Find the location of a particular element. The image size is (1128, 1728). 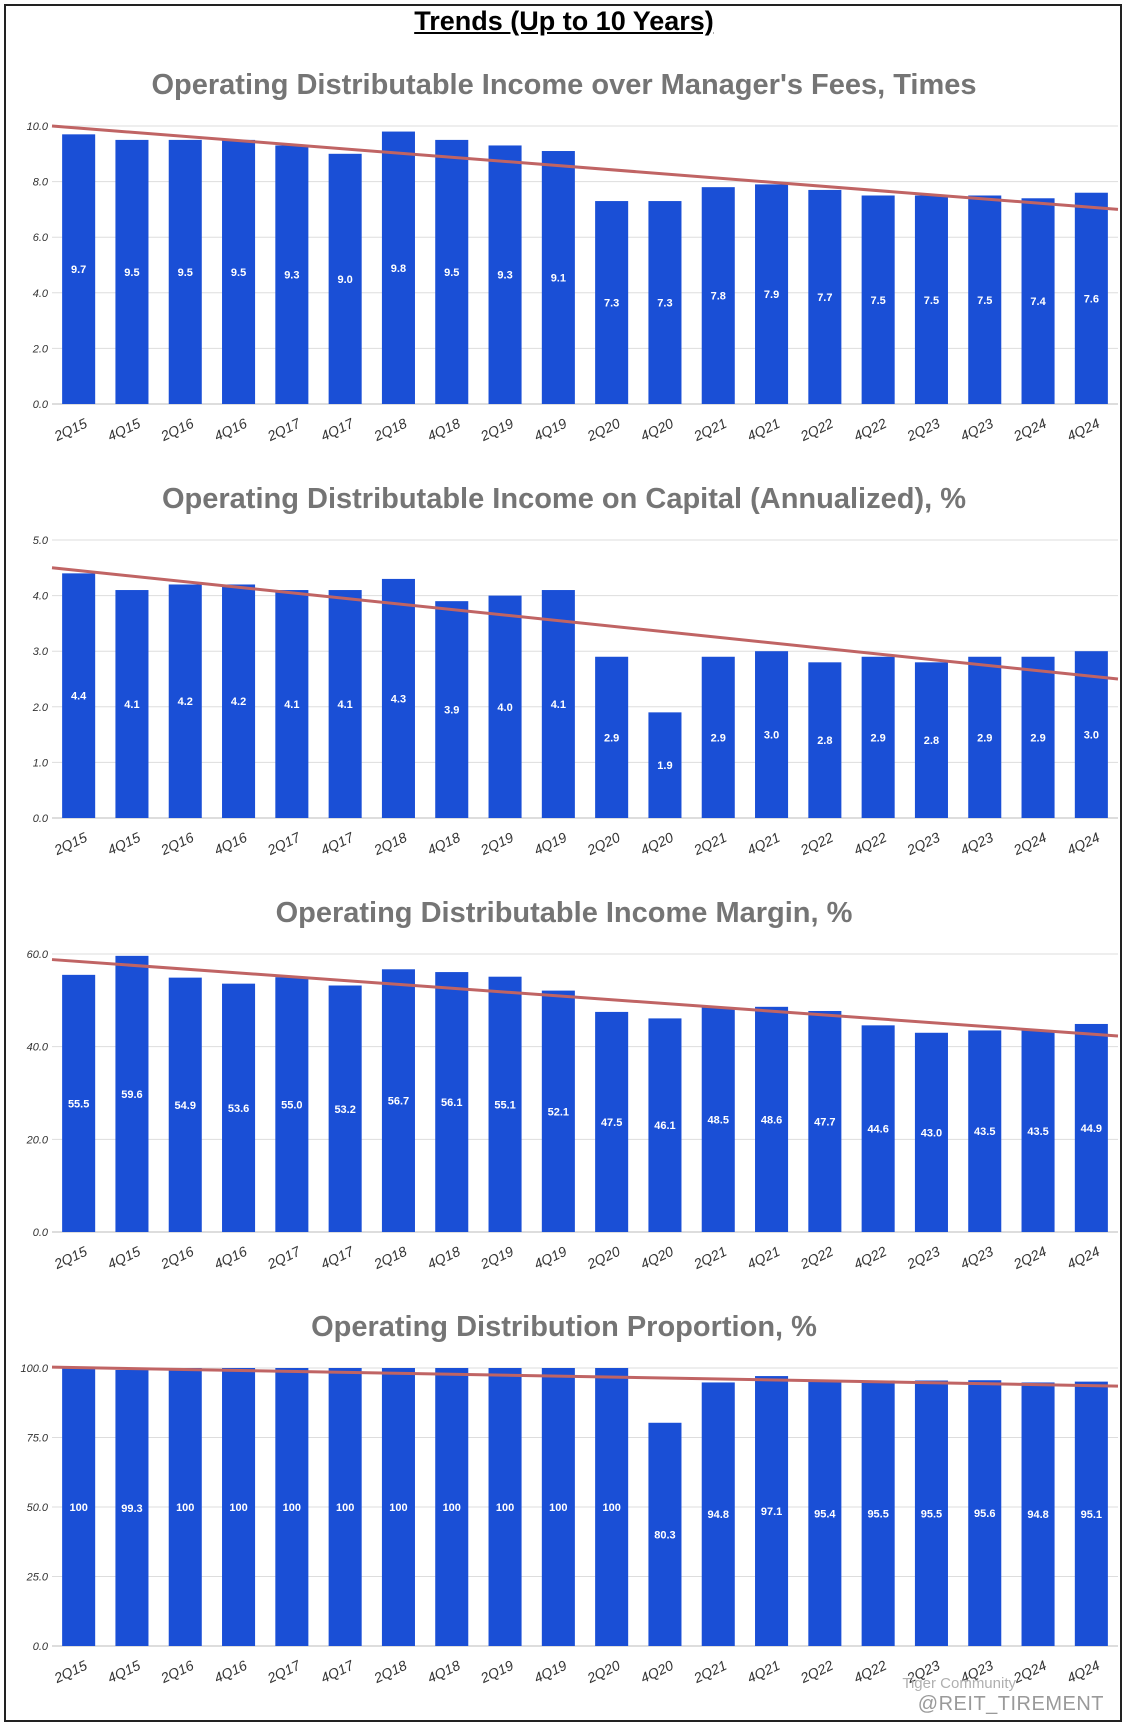

data-label: 54.9 is located at coordinates (185, 1106).